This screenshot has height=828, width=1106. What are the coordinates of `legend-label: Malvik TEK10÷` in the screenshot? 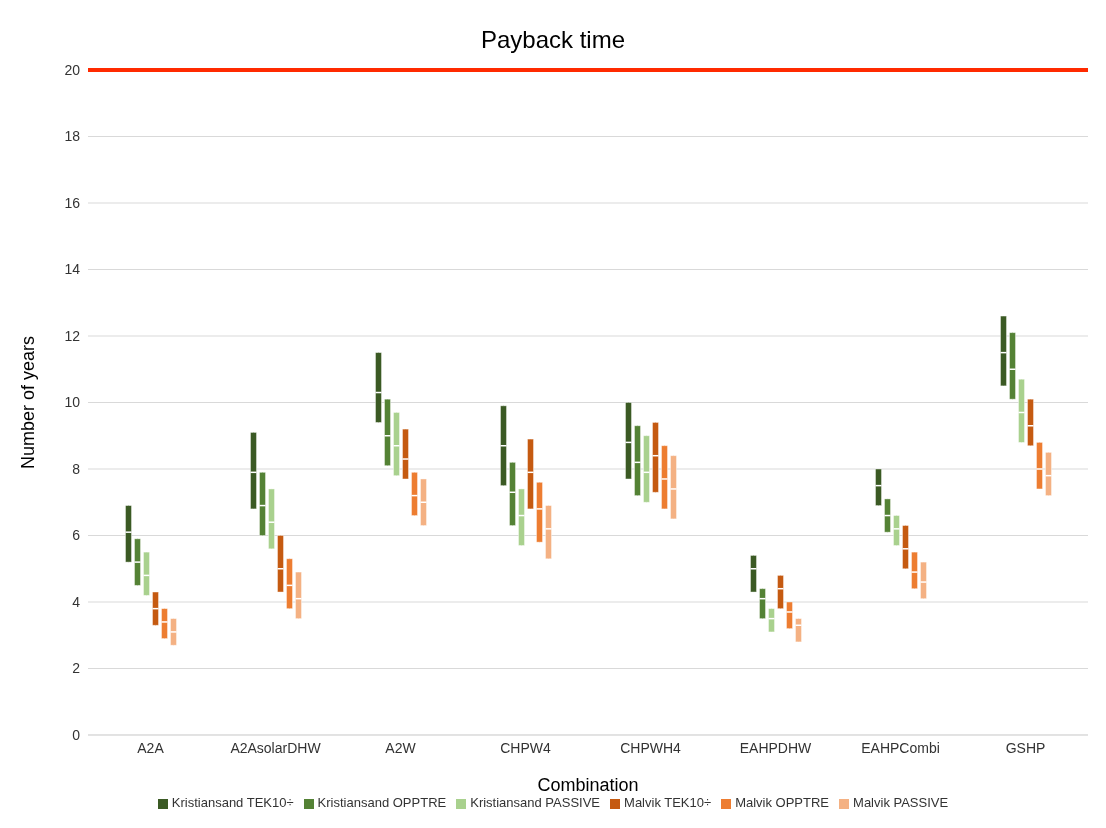 It's located at (668, 802).